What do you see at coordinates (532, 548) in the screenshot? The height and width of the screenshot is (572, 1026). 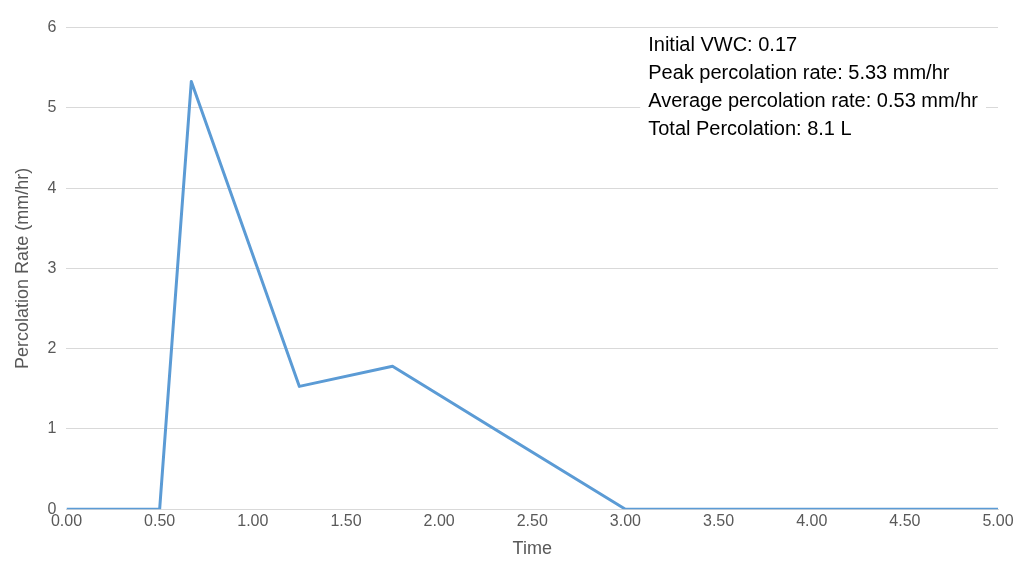 I see `x-axis-title: Time` at bounding box center [532, 548].